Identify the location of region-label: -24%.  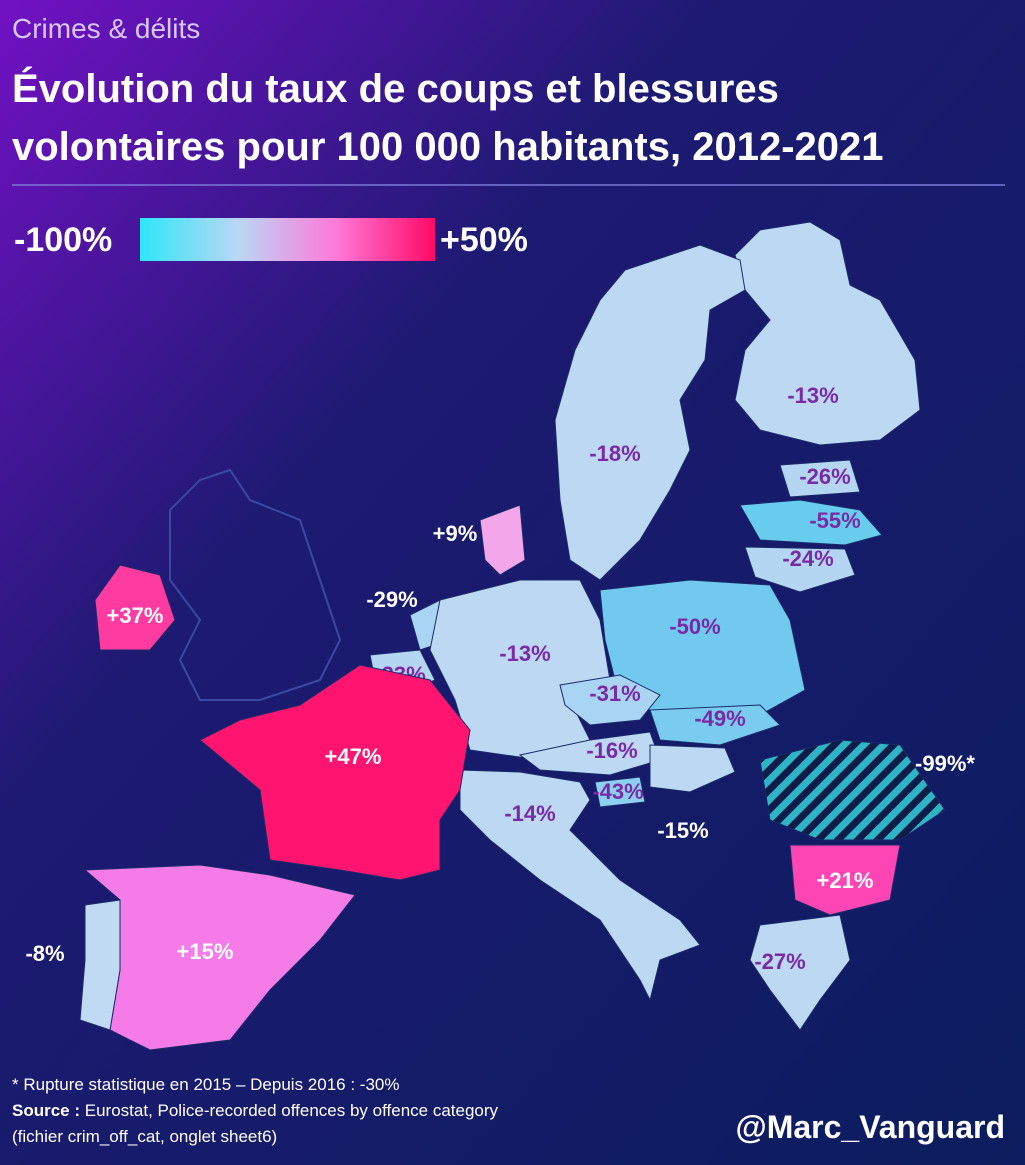
(807, 558).